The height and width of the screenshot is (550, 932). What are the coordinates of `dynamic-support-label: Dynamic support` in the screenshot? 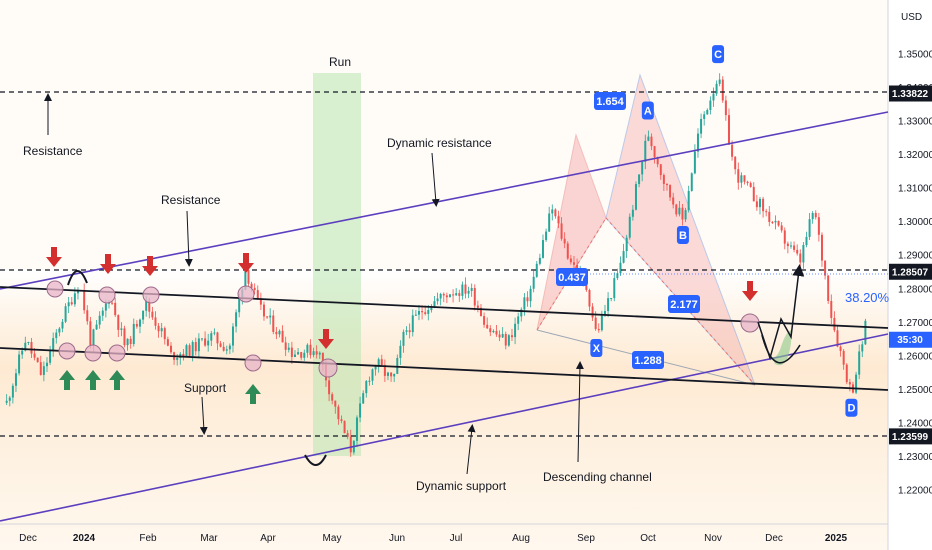 It's located at (461, 486).